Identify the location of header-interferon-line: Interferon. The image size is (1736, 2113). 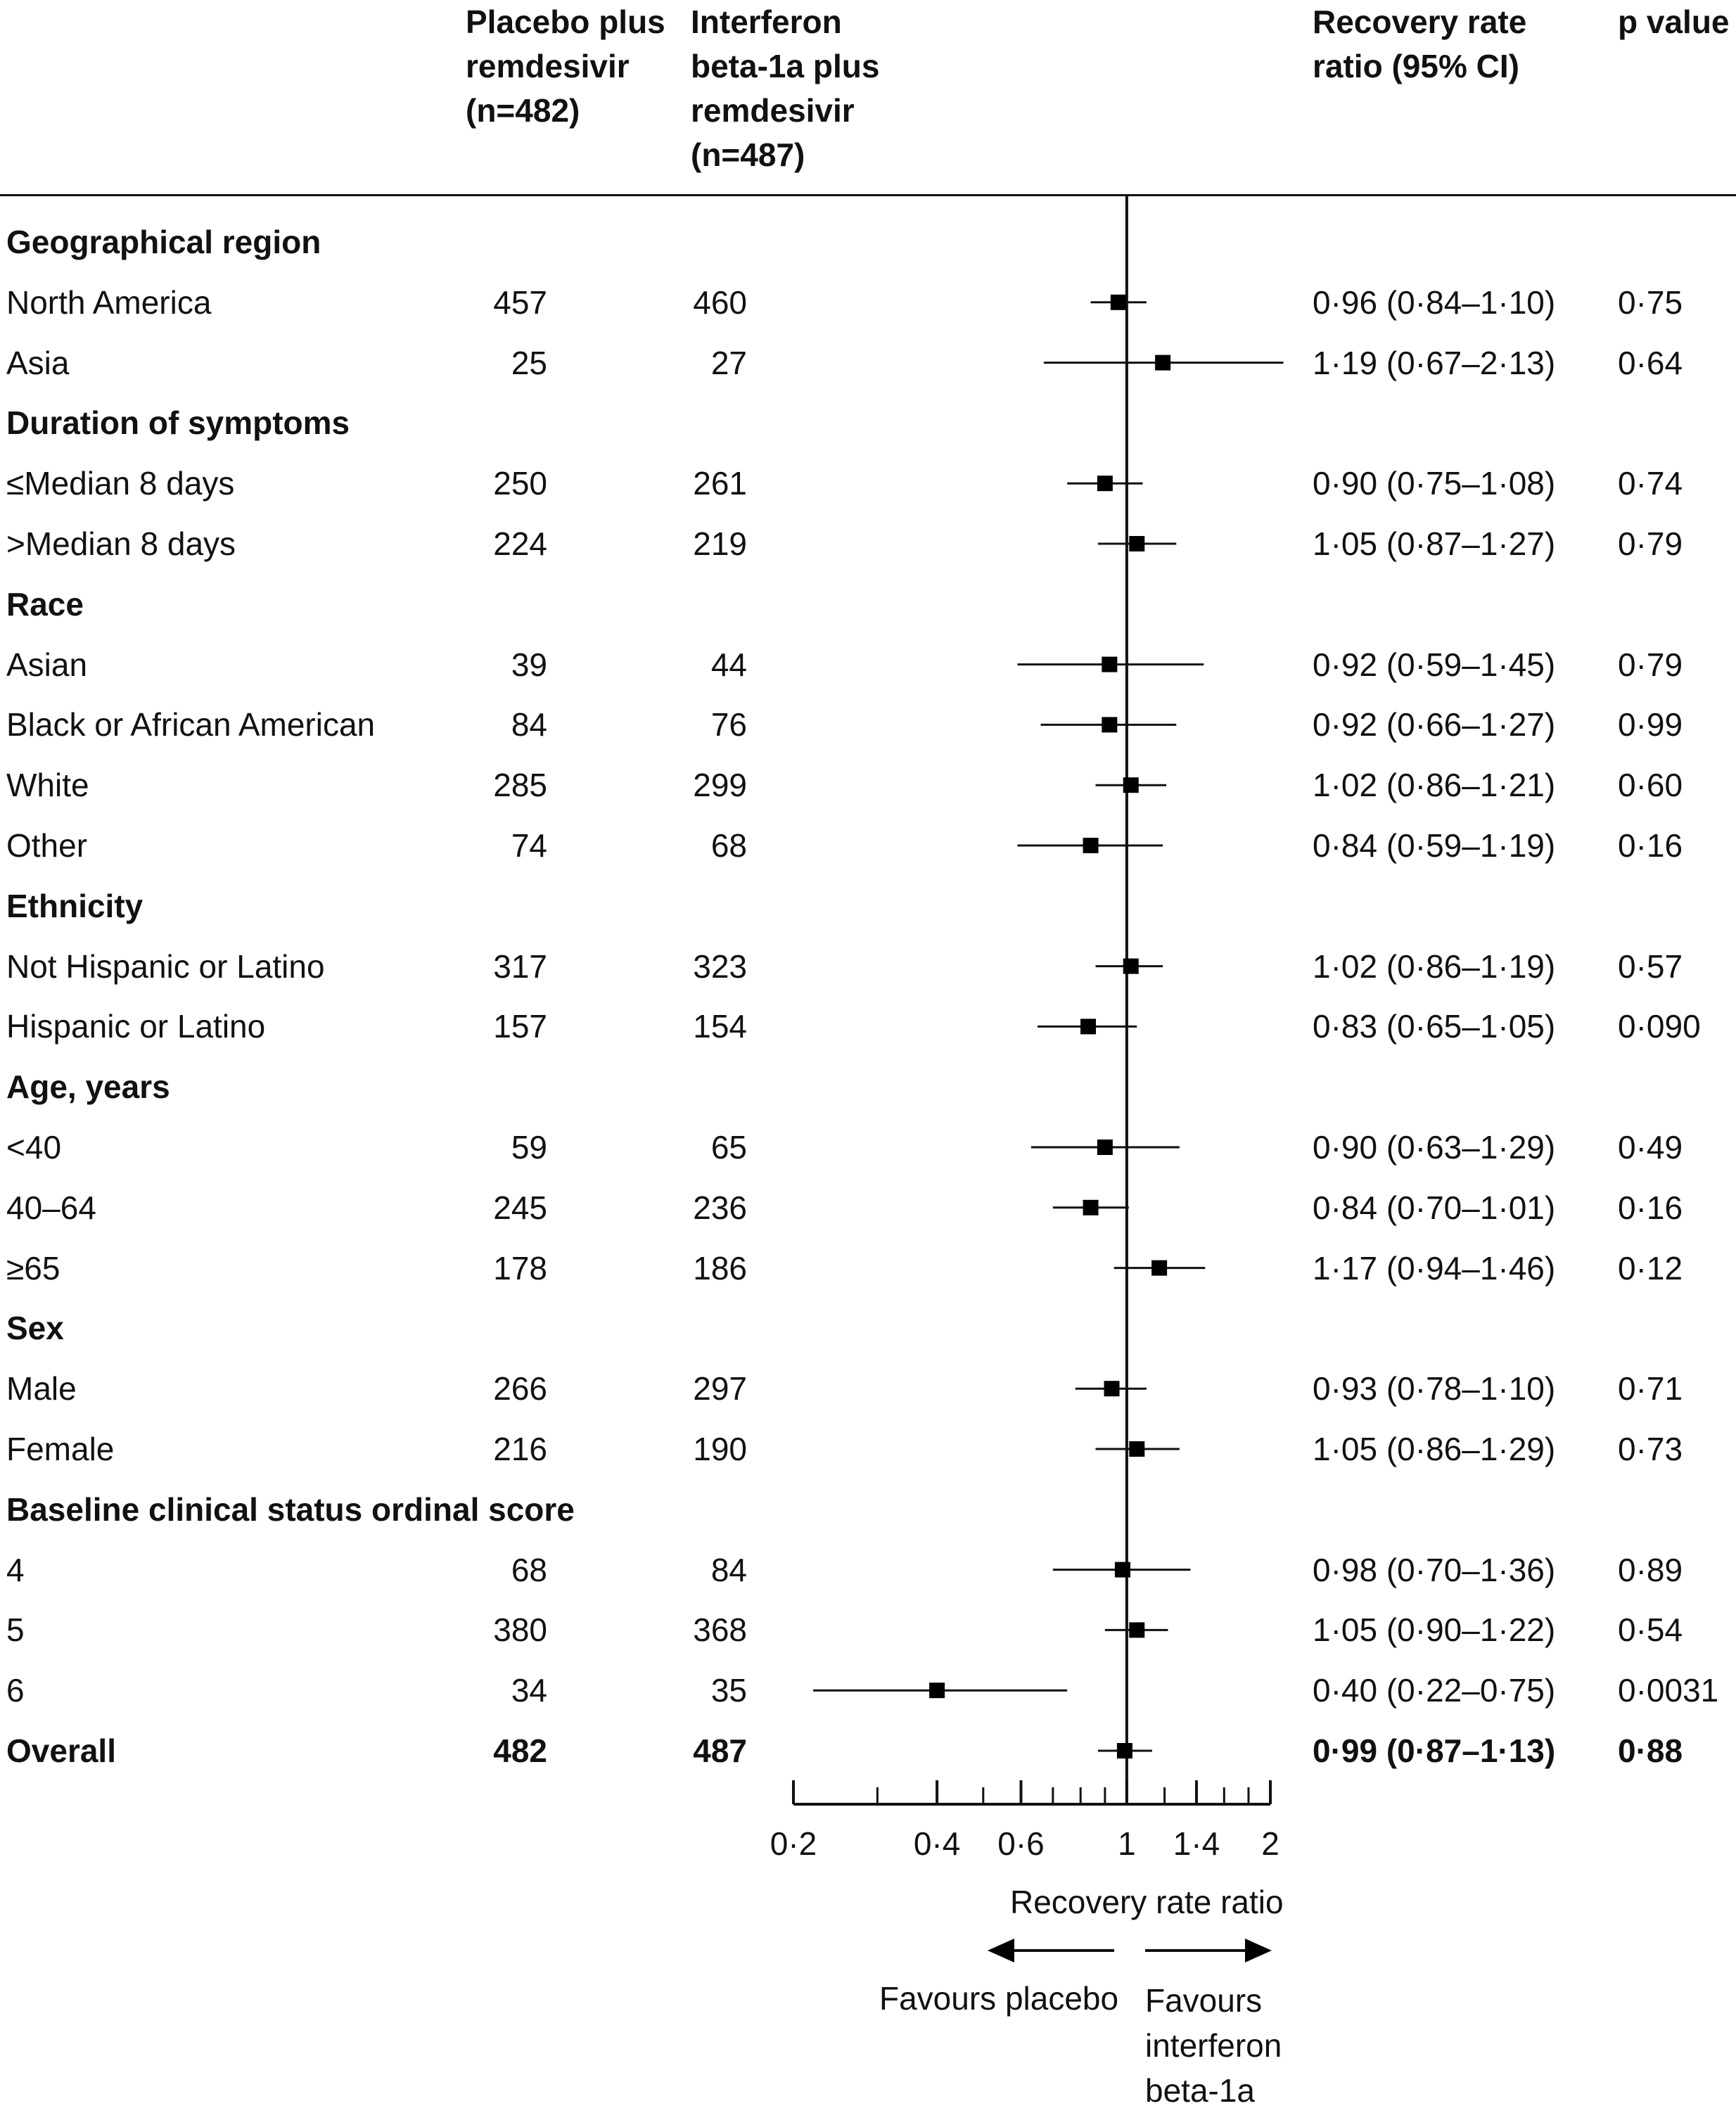
(766, 22).